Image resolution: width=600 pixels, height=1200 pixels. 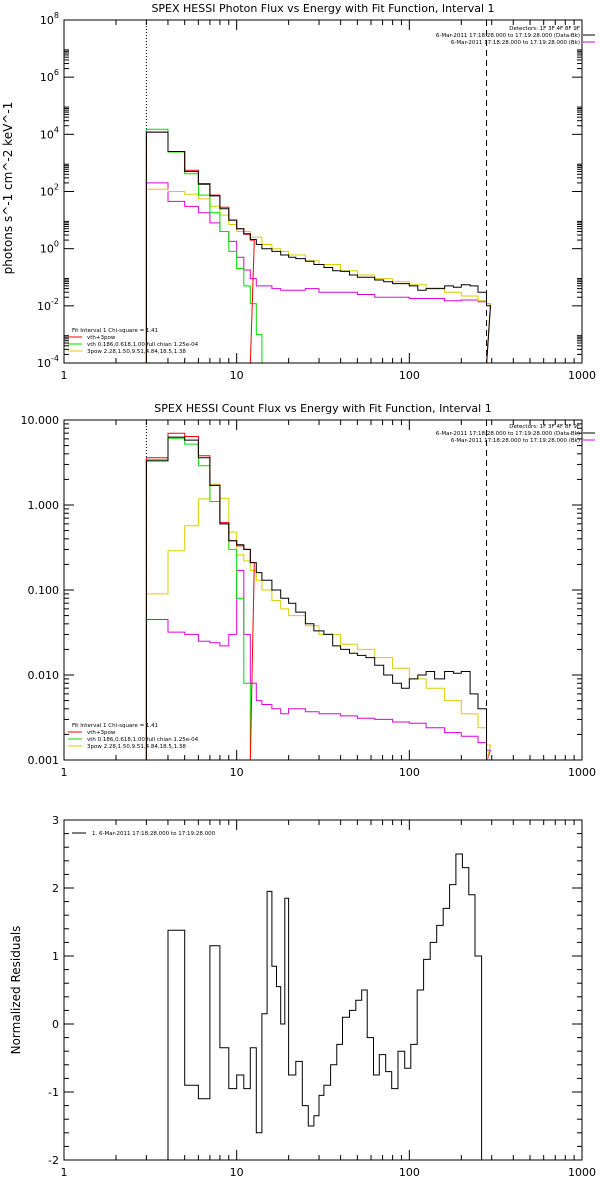 What do you see at coordinates (55, 820) in the screenshot?
I see `y-tick-label: 3` at bounding box center [55, 820].